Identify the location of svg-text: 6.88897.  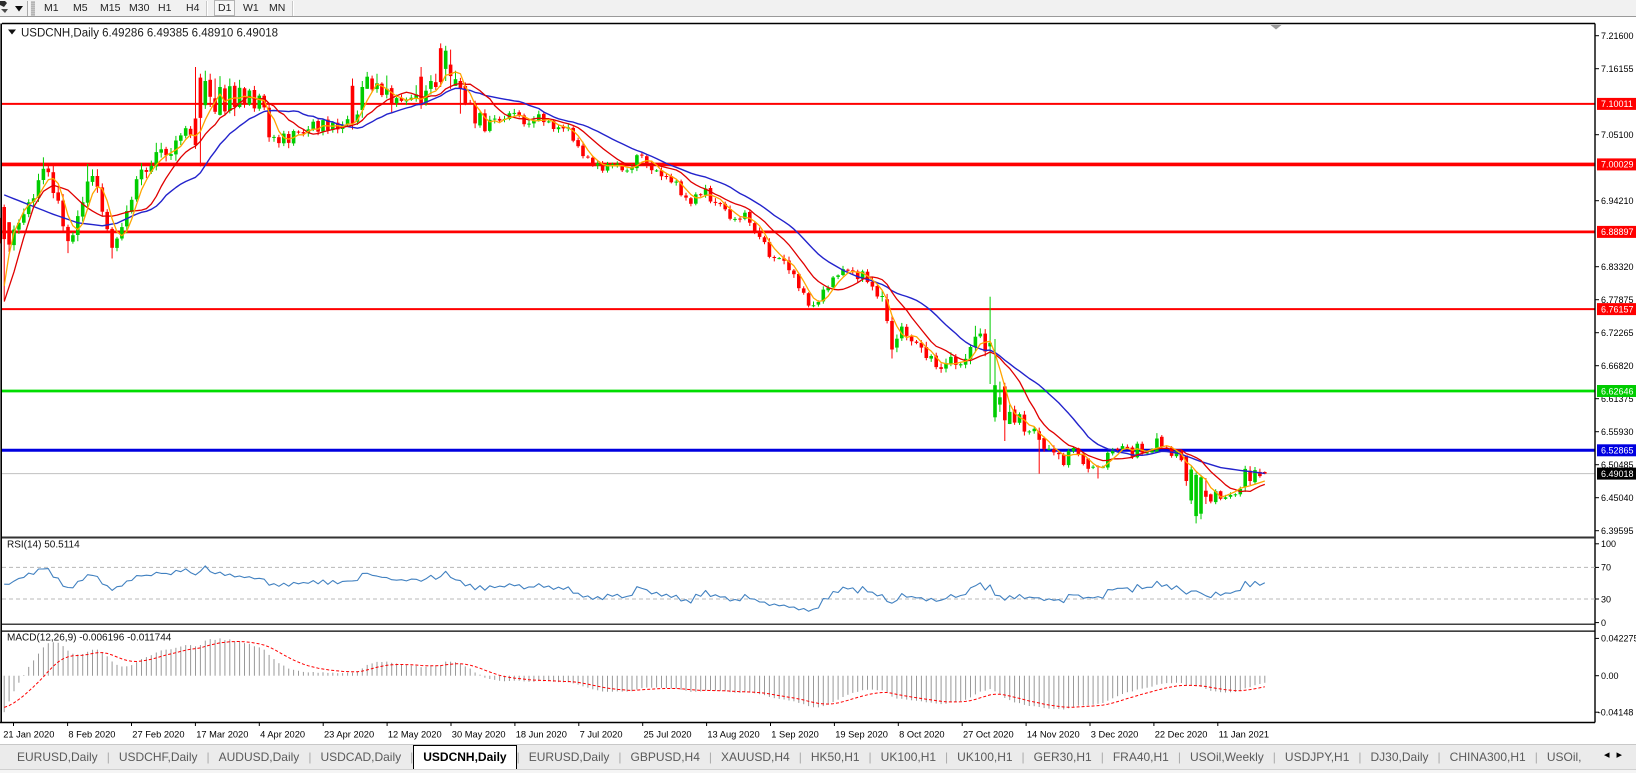
(1617, 232).